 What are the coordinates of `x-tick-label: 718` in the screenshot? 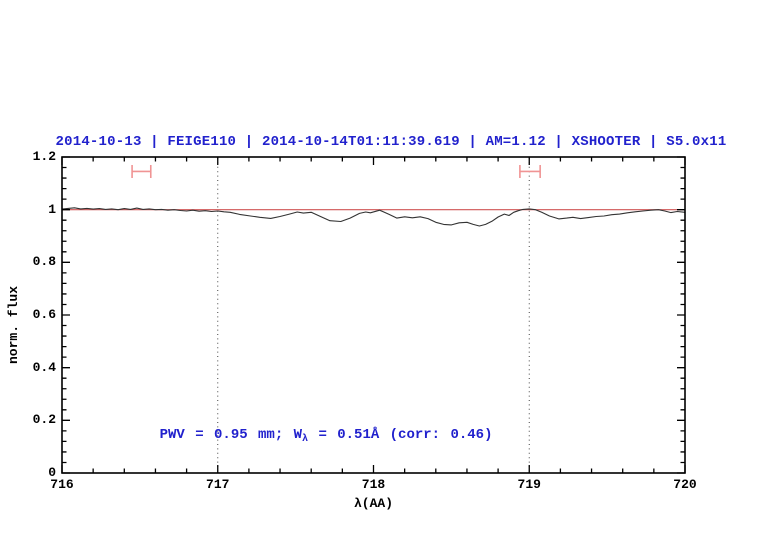 It's located at (373, 484).